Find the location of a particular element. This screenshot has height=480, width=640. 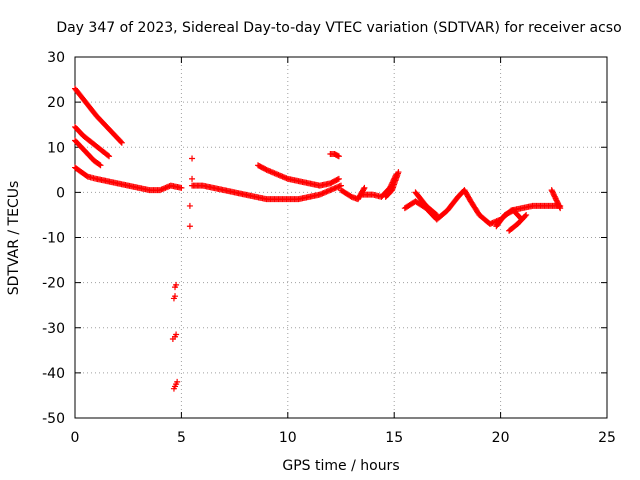

x-tick-label: 20 is located at coordinates (501, 438).